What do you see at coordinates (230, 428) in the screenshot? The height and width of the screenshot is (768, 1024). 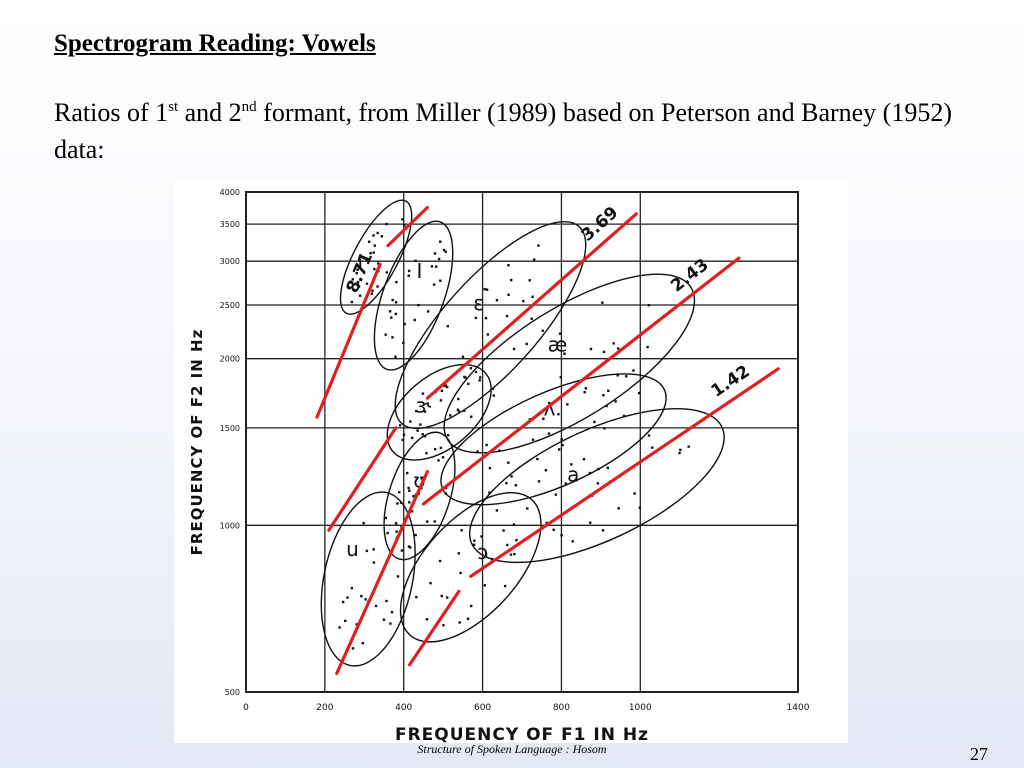 I see `y-tick-label: 1500` at bounding box center [230, 428].